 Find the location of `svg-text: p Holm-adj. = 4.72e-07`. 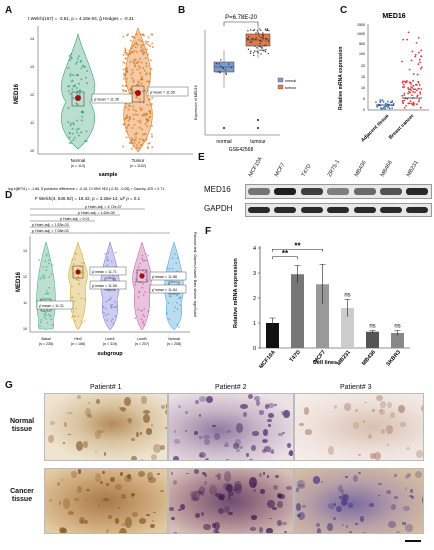

svg-text: p Holm-adj. = 4.72e-07 is located at coordinates (103, 207).